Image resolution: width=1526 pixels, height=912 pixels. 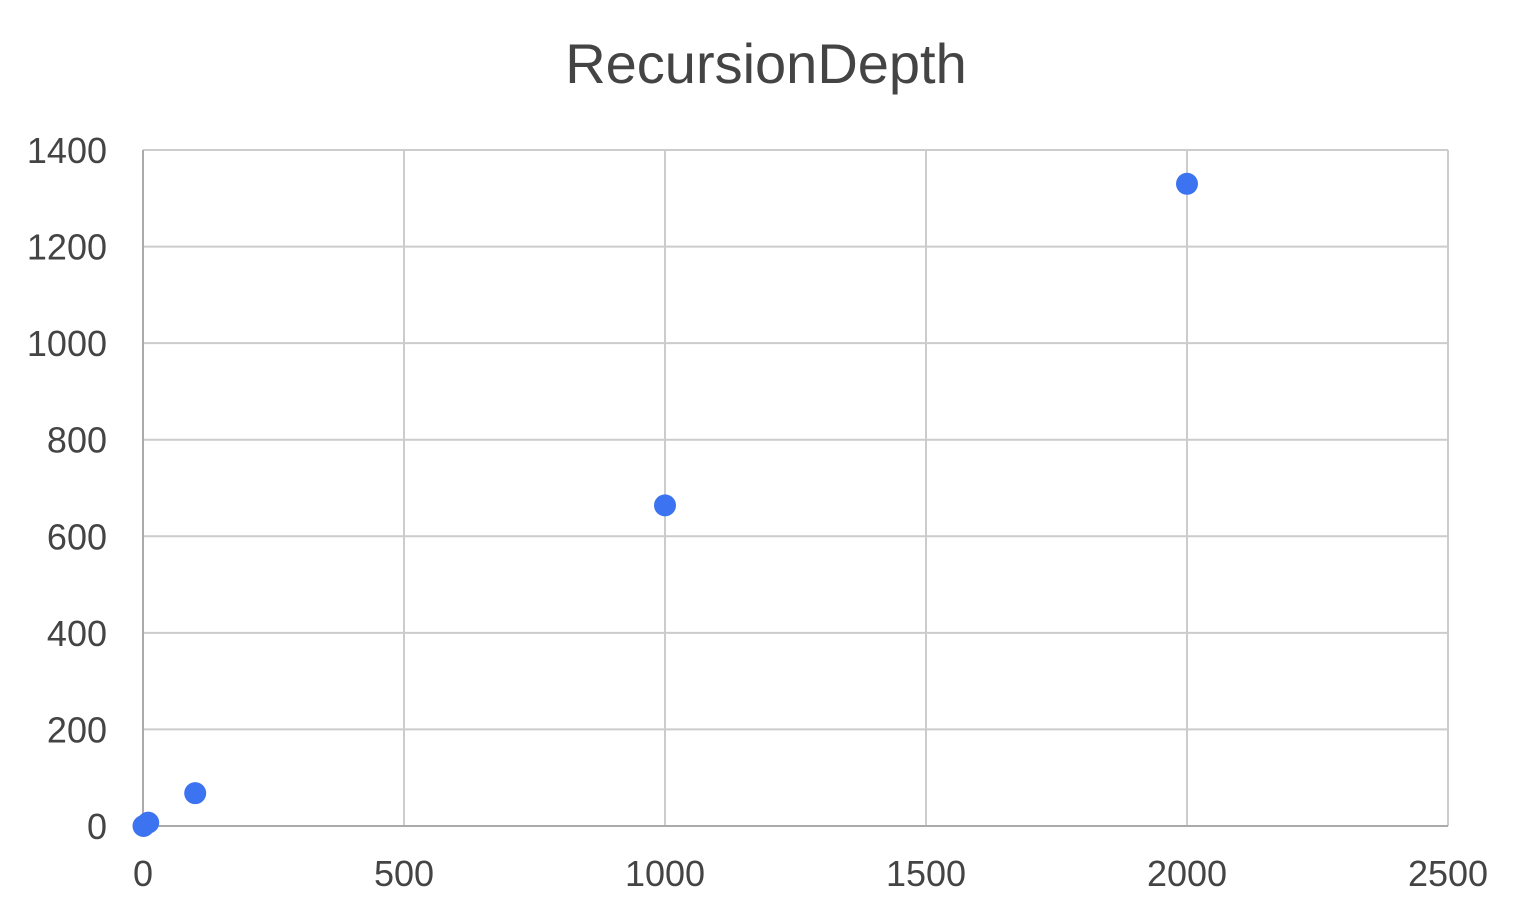 What do you see at coordinates (67, 343) in the screenshot?
I see `y-tick-label: 1000` at bounding box center [67, 343].